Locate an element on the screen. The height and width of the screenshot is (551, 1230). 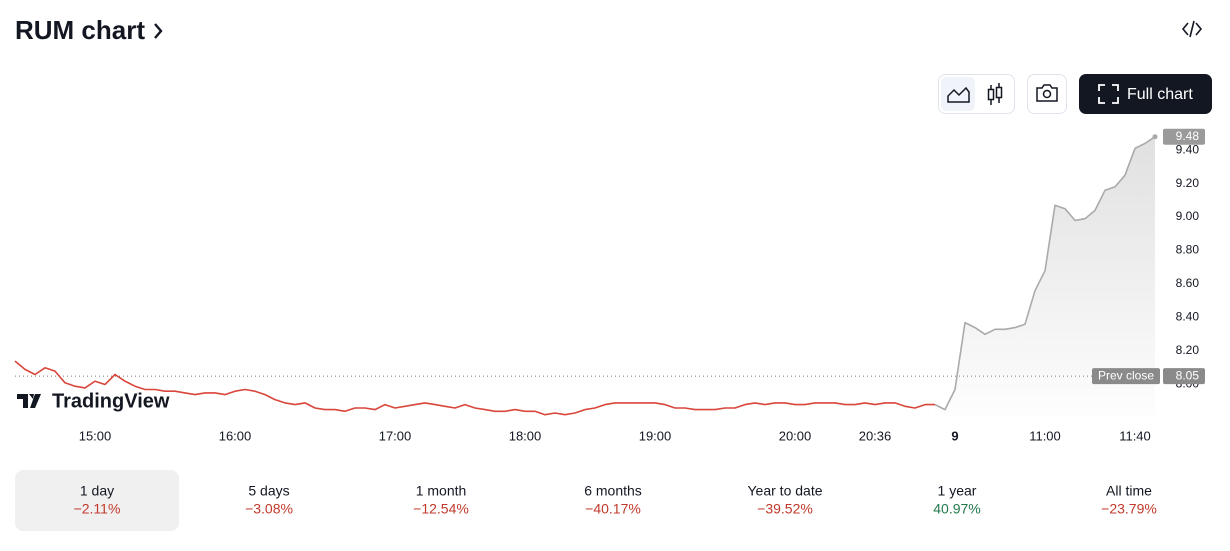
prev-close-value-tag is located at coordinates (1184, 376).